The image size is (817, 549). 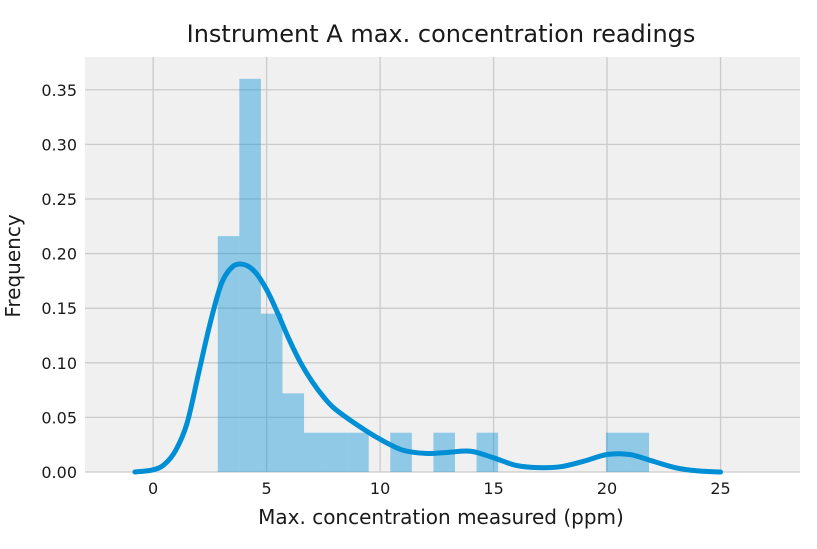 I want to click on y-tick-label: 0.30, so click(x=59, y=144).